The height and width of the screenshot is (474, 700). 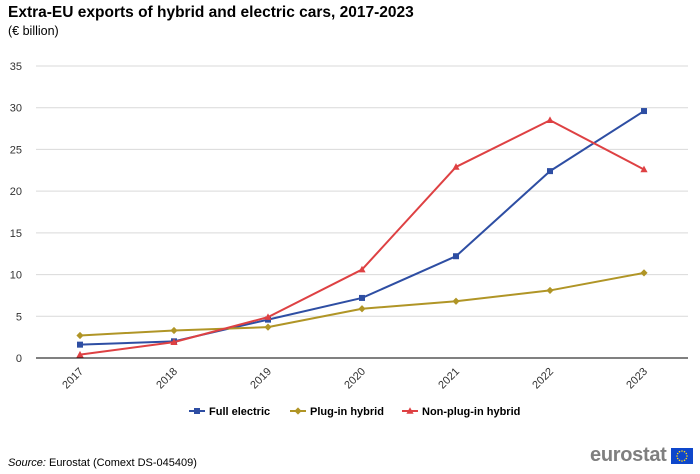 What do you see at coordinates (174, 330) in the screenshot?
I see `point-plug-in-hybrid-2018` at bounding box center [174, 330].